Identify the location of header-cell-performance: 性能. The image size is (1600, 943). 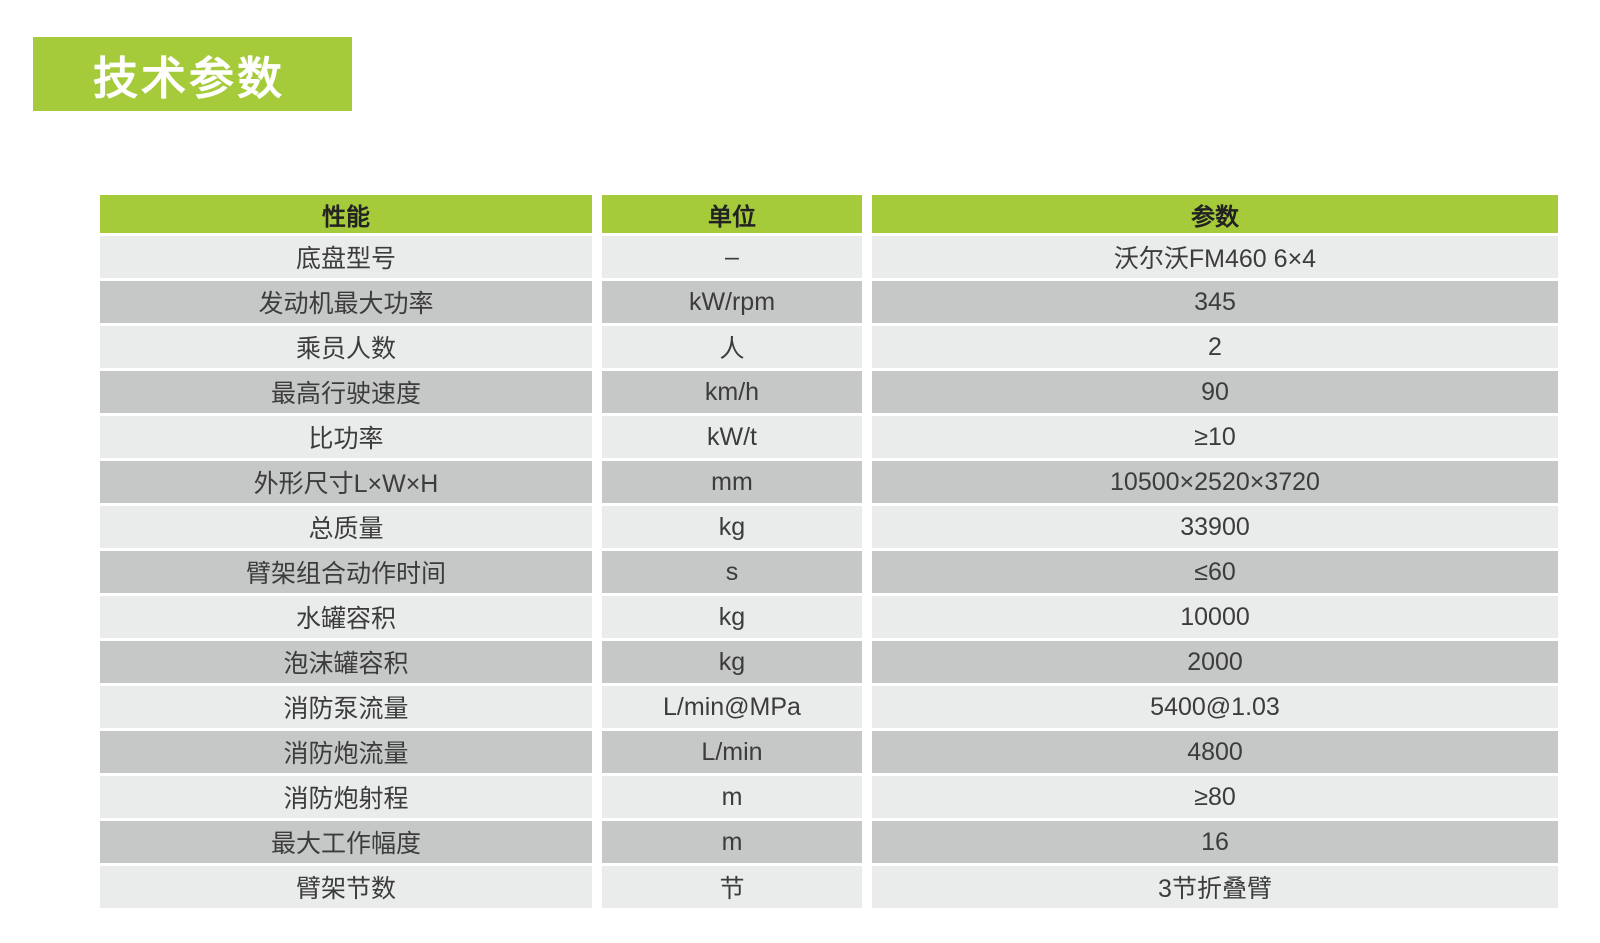
(346, 214).